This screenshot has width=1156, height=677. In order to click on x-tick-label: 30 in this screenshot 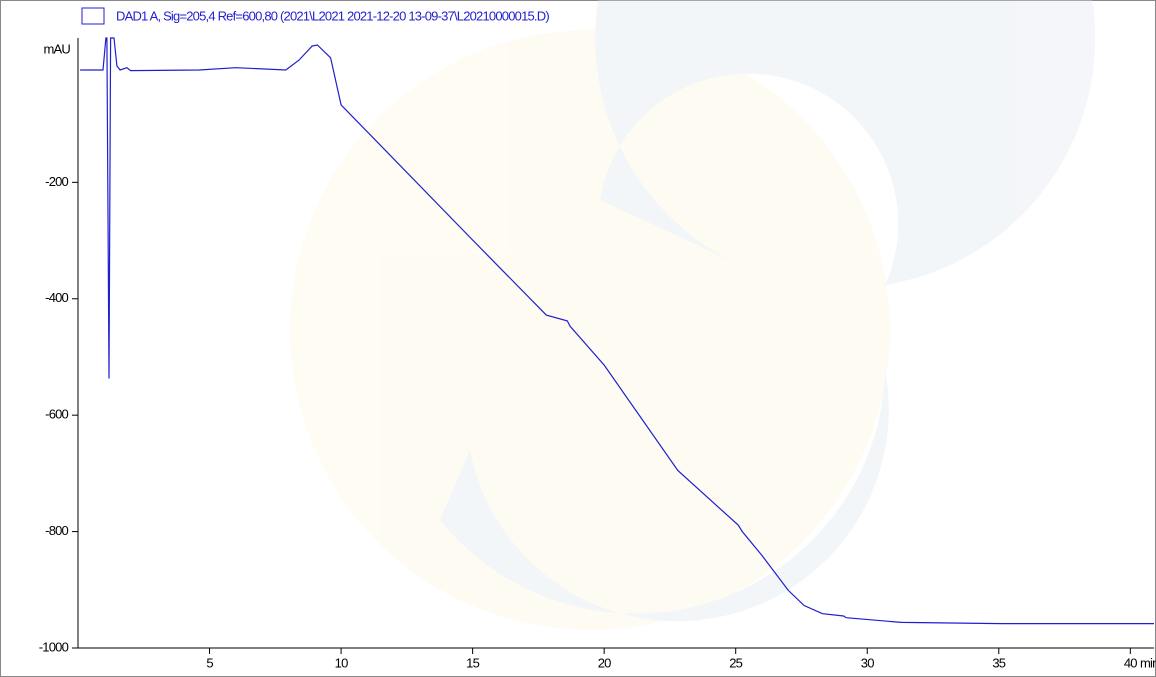, I will do `click(867, 662)`.